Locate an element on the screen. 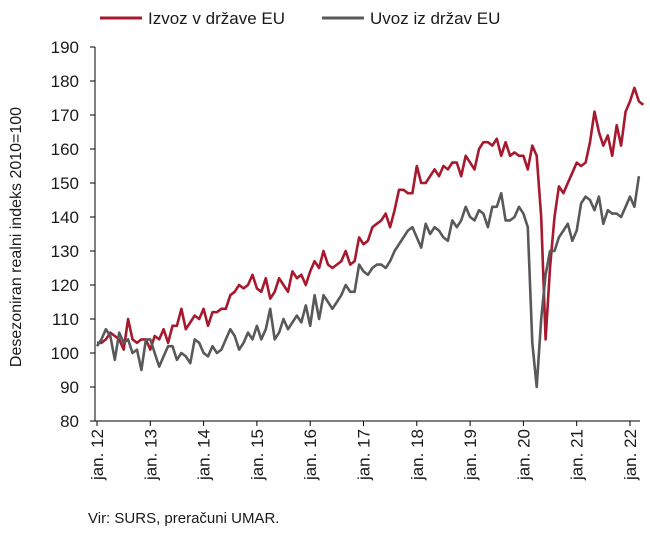 The image size is (650, 537). x-tick-label: jan. 20 is located at coordinates (523, 455).